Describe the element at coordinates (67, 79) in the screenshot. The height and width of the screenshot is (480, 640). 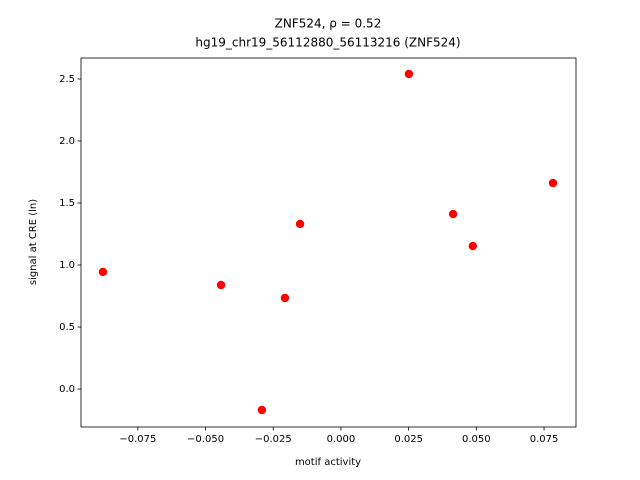
I see `y-tick-label: 2.5` at that location.